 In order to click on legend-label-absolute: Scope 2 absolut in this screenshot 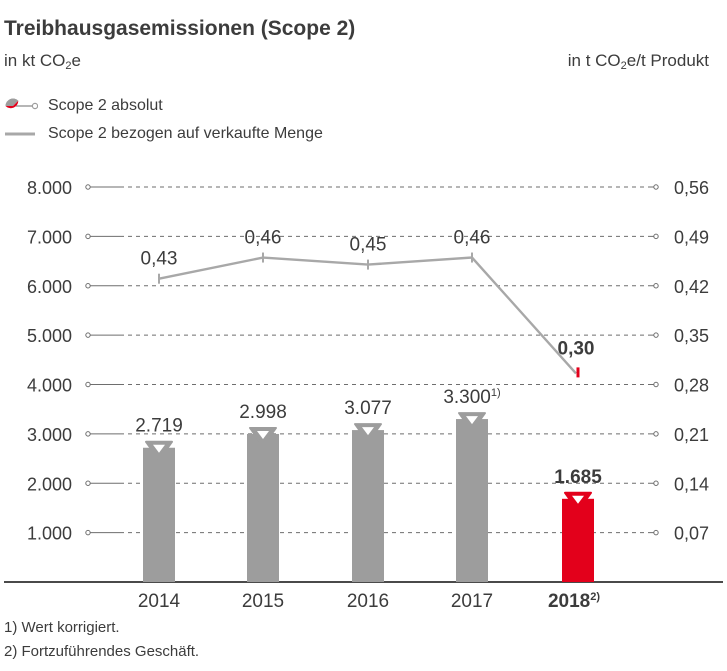, I will do `click(105, 105)`.